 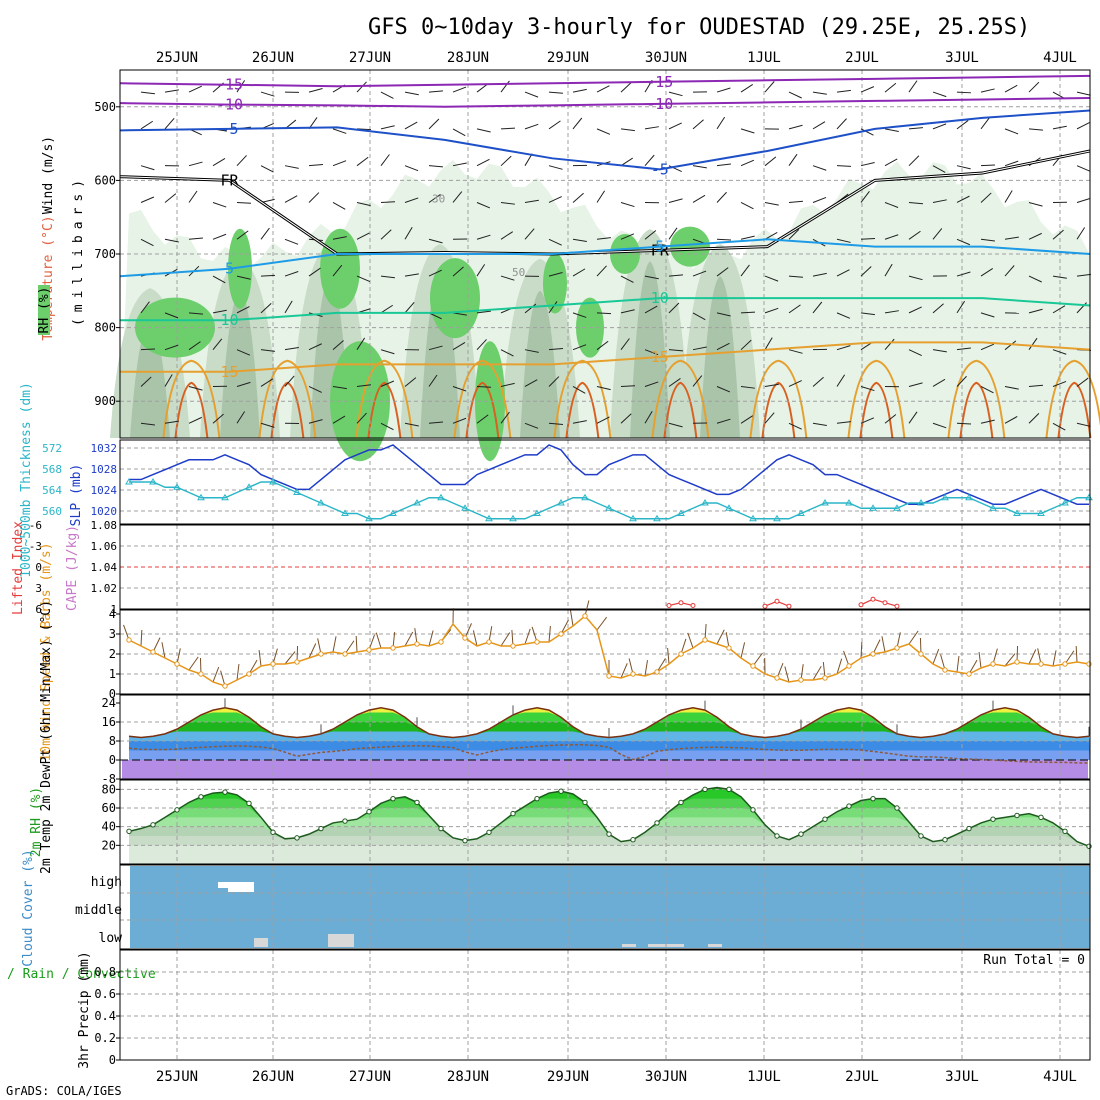 I want to click on warm-contour, so click(x=680, y=399).